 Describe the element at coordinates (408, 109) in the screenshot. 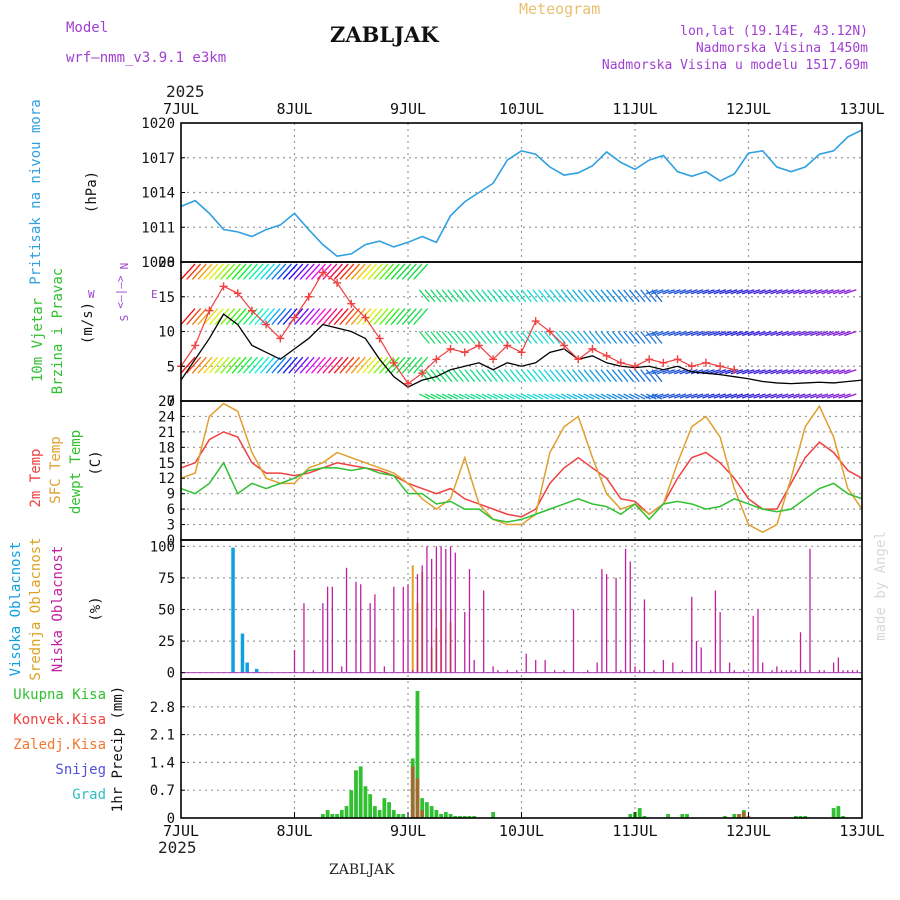

I see `top-day-label: 9JUL` at that location.